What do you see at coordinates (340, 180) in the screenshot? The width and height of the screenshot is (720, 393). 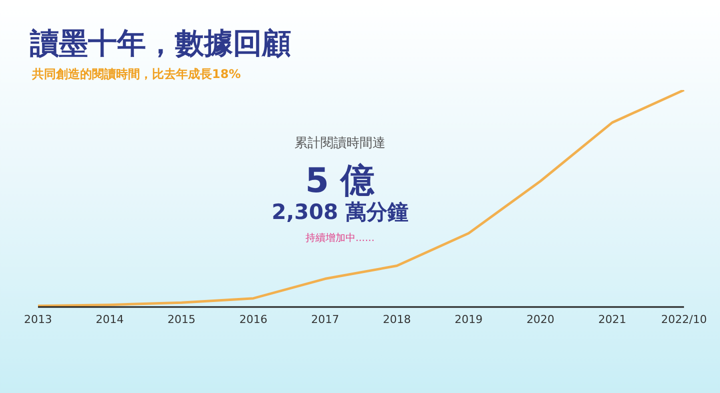 I see `annotation: 5 億` at bounding box center [340, 180].